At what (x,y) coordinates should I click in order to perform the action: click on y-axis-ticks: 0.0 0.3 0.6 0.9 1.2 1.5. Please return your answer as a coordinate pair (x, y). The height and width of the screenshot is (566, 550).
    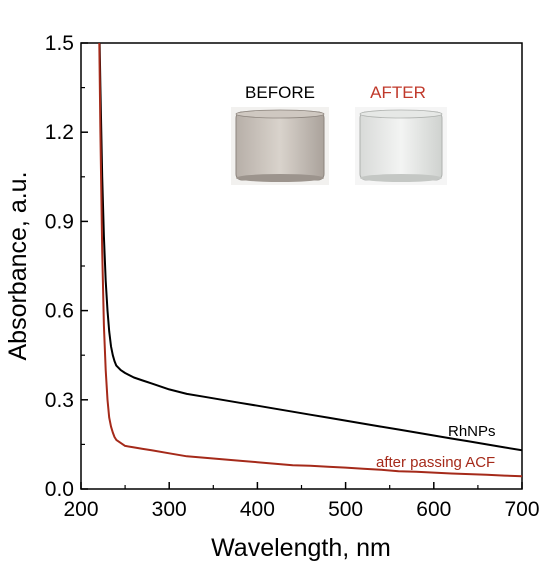
    Looking at the image, I should click on (66, 266).